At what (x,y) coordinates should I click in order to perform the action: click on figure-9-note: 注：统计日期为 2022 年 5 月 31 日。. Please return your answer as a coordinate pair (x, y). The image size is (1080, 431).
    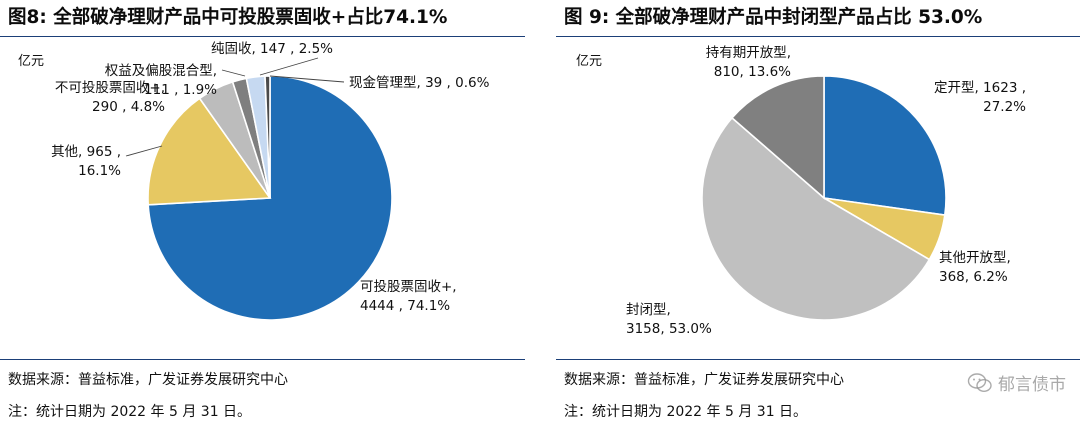
    Looking at the image, I should click on (686, 412).